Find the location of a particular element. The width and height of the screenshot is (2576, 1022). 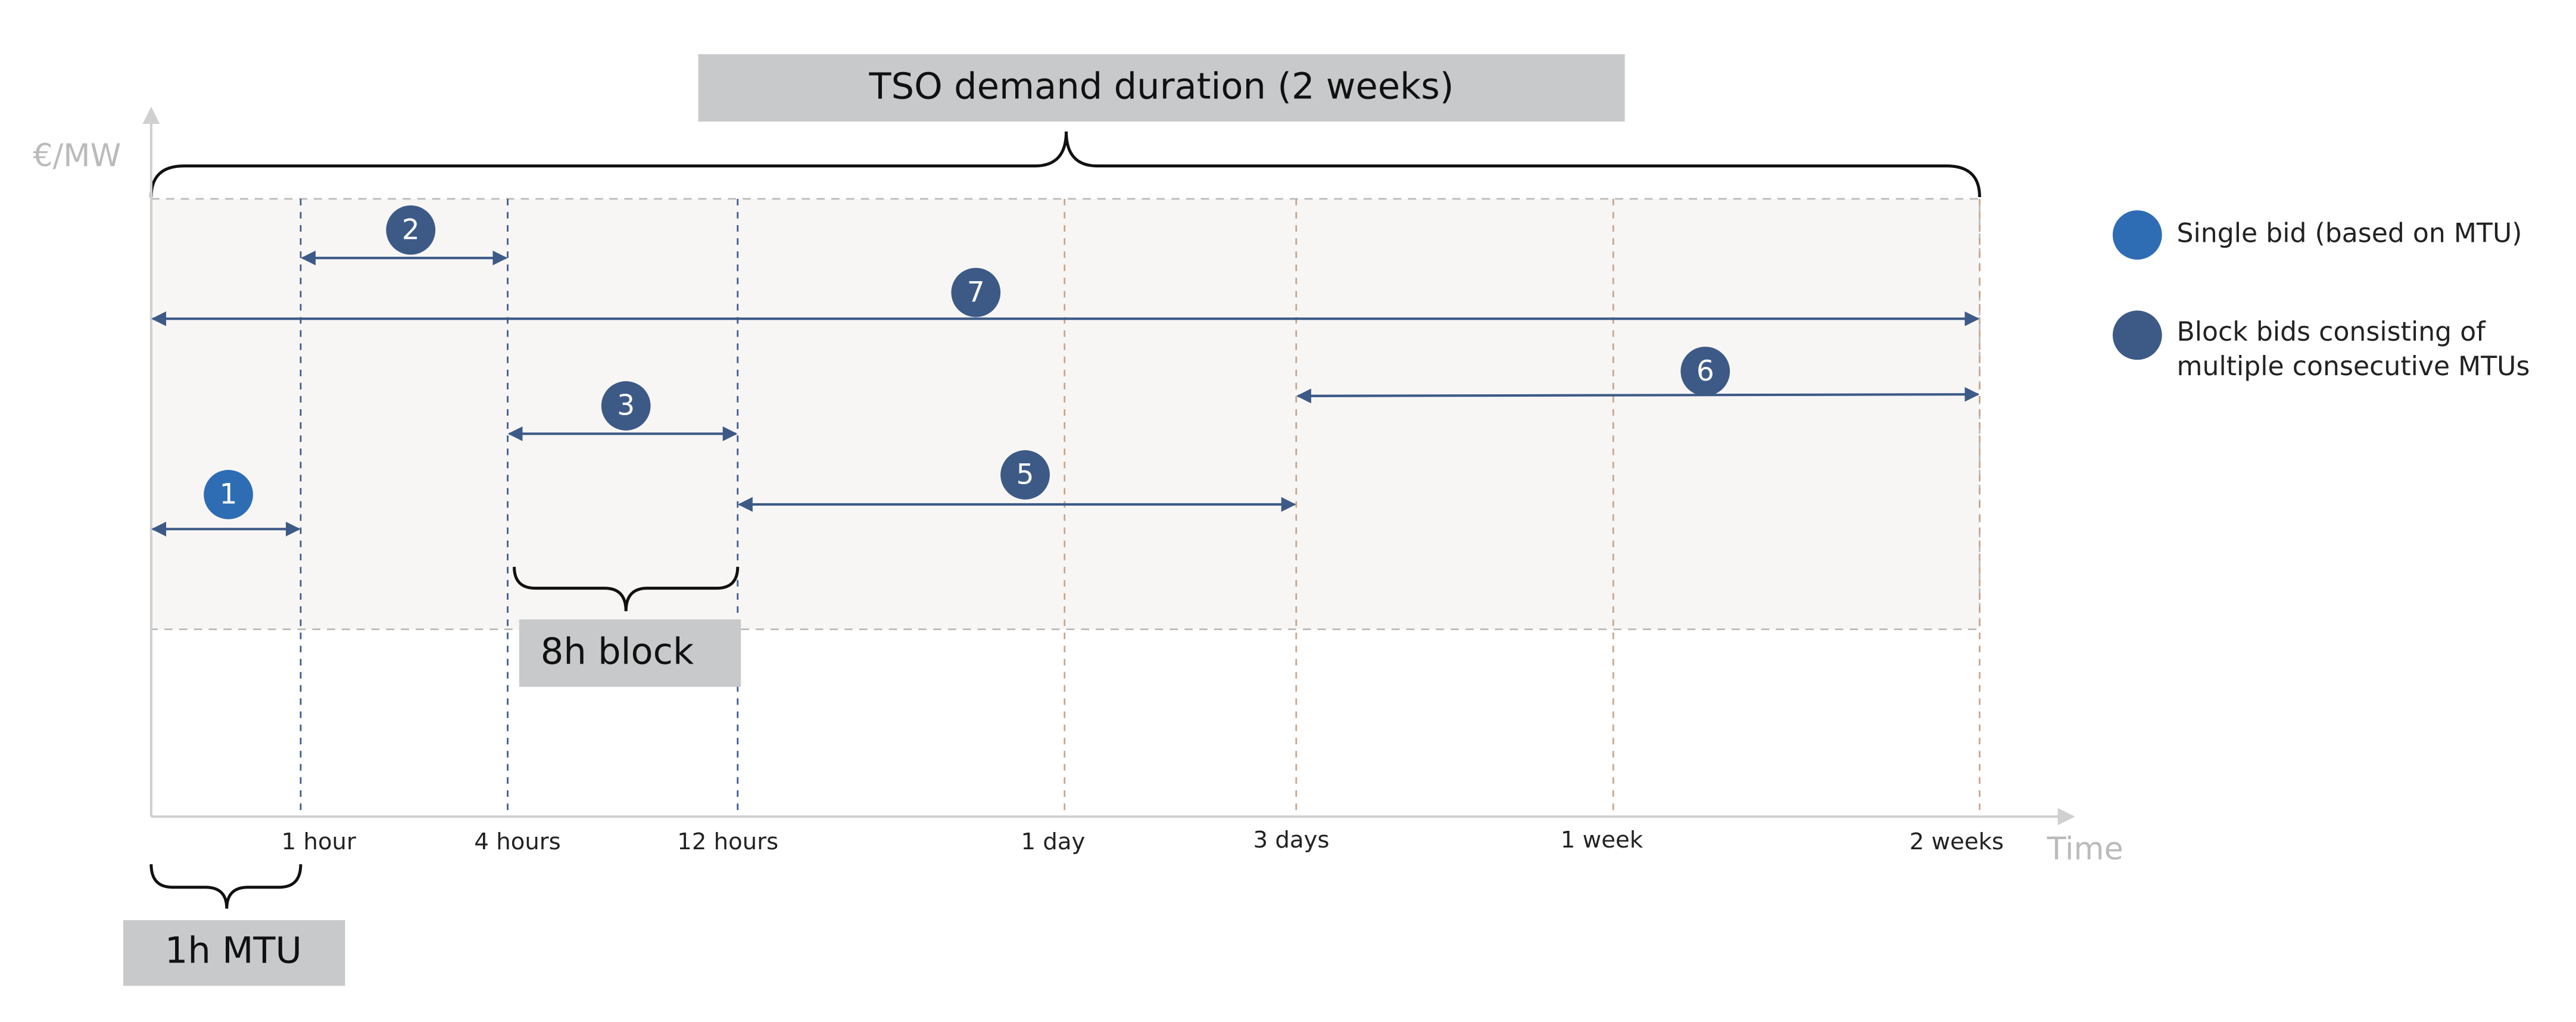

bid-number: 5 is located at coordinates (1025, 475).